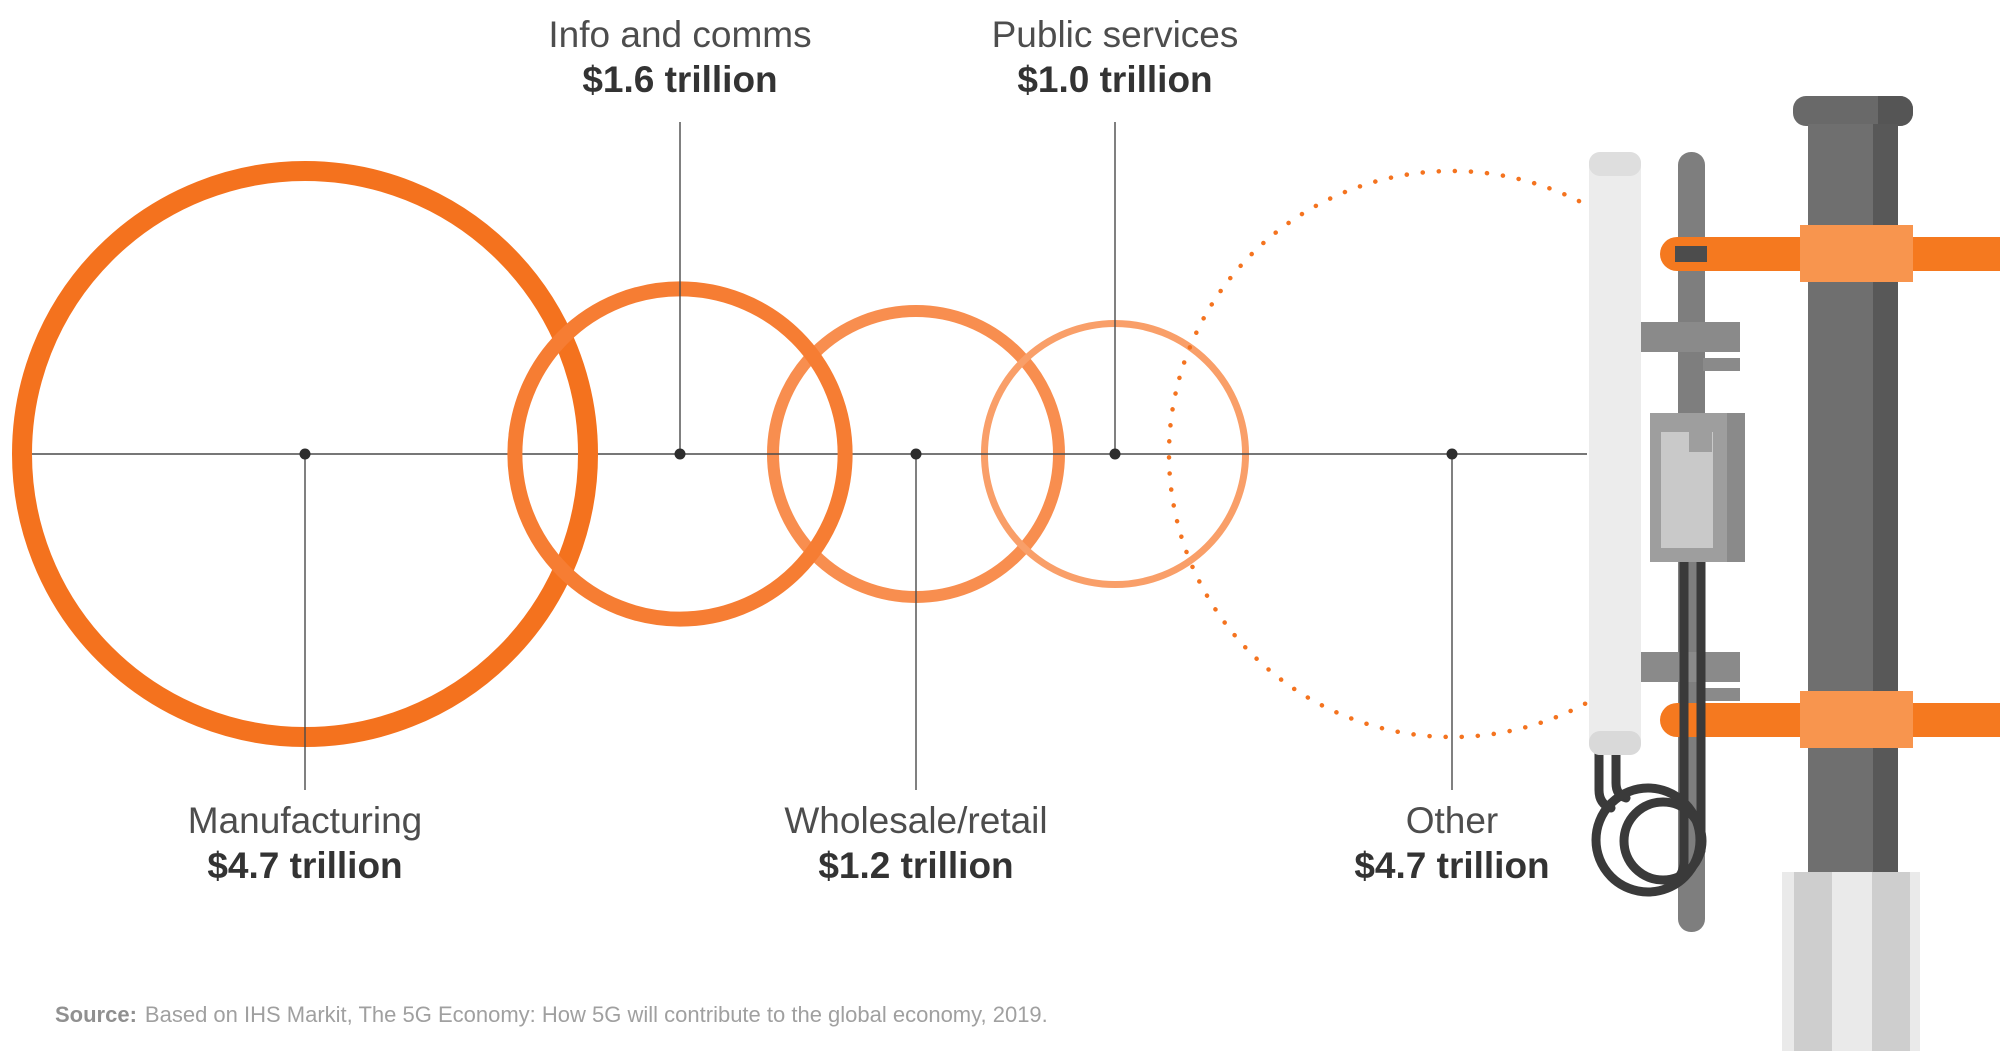 The height and width of the screenshot is (1051, 2000). I want to click on sector-label-other: Other $4.7 trillion, so click(1451, 843).